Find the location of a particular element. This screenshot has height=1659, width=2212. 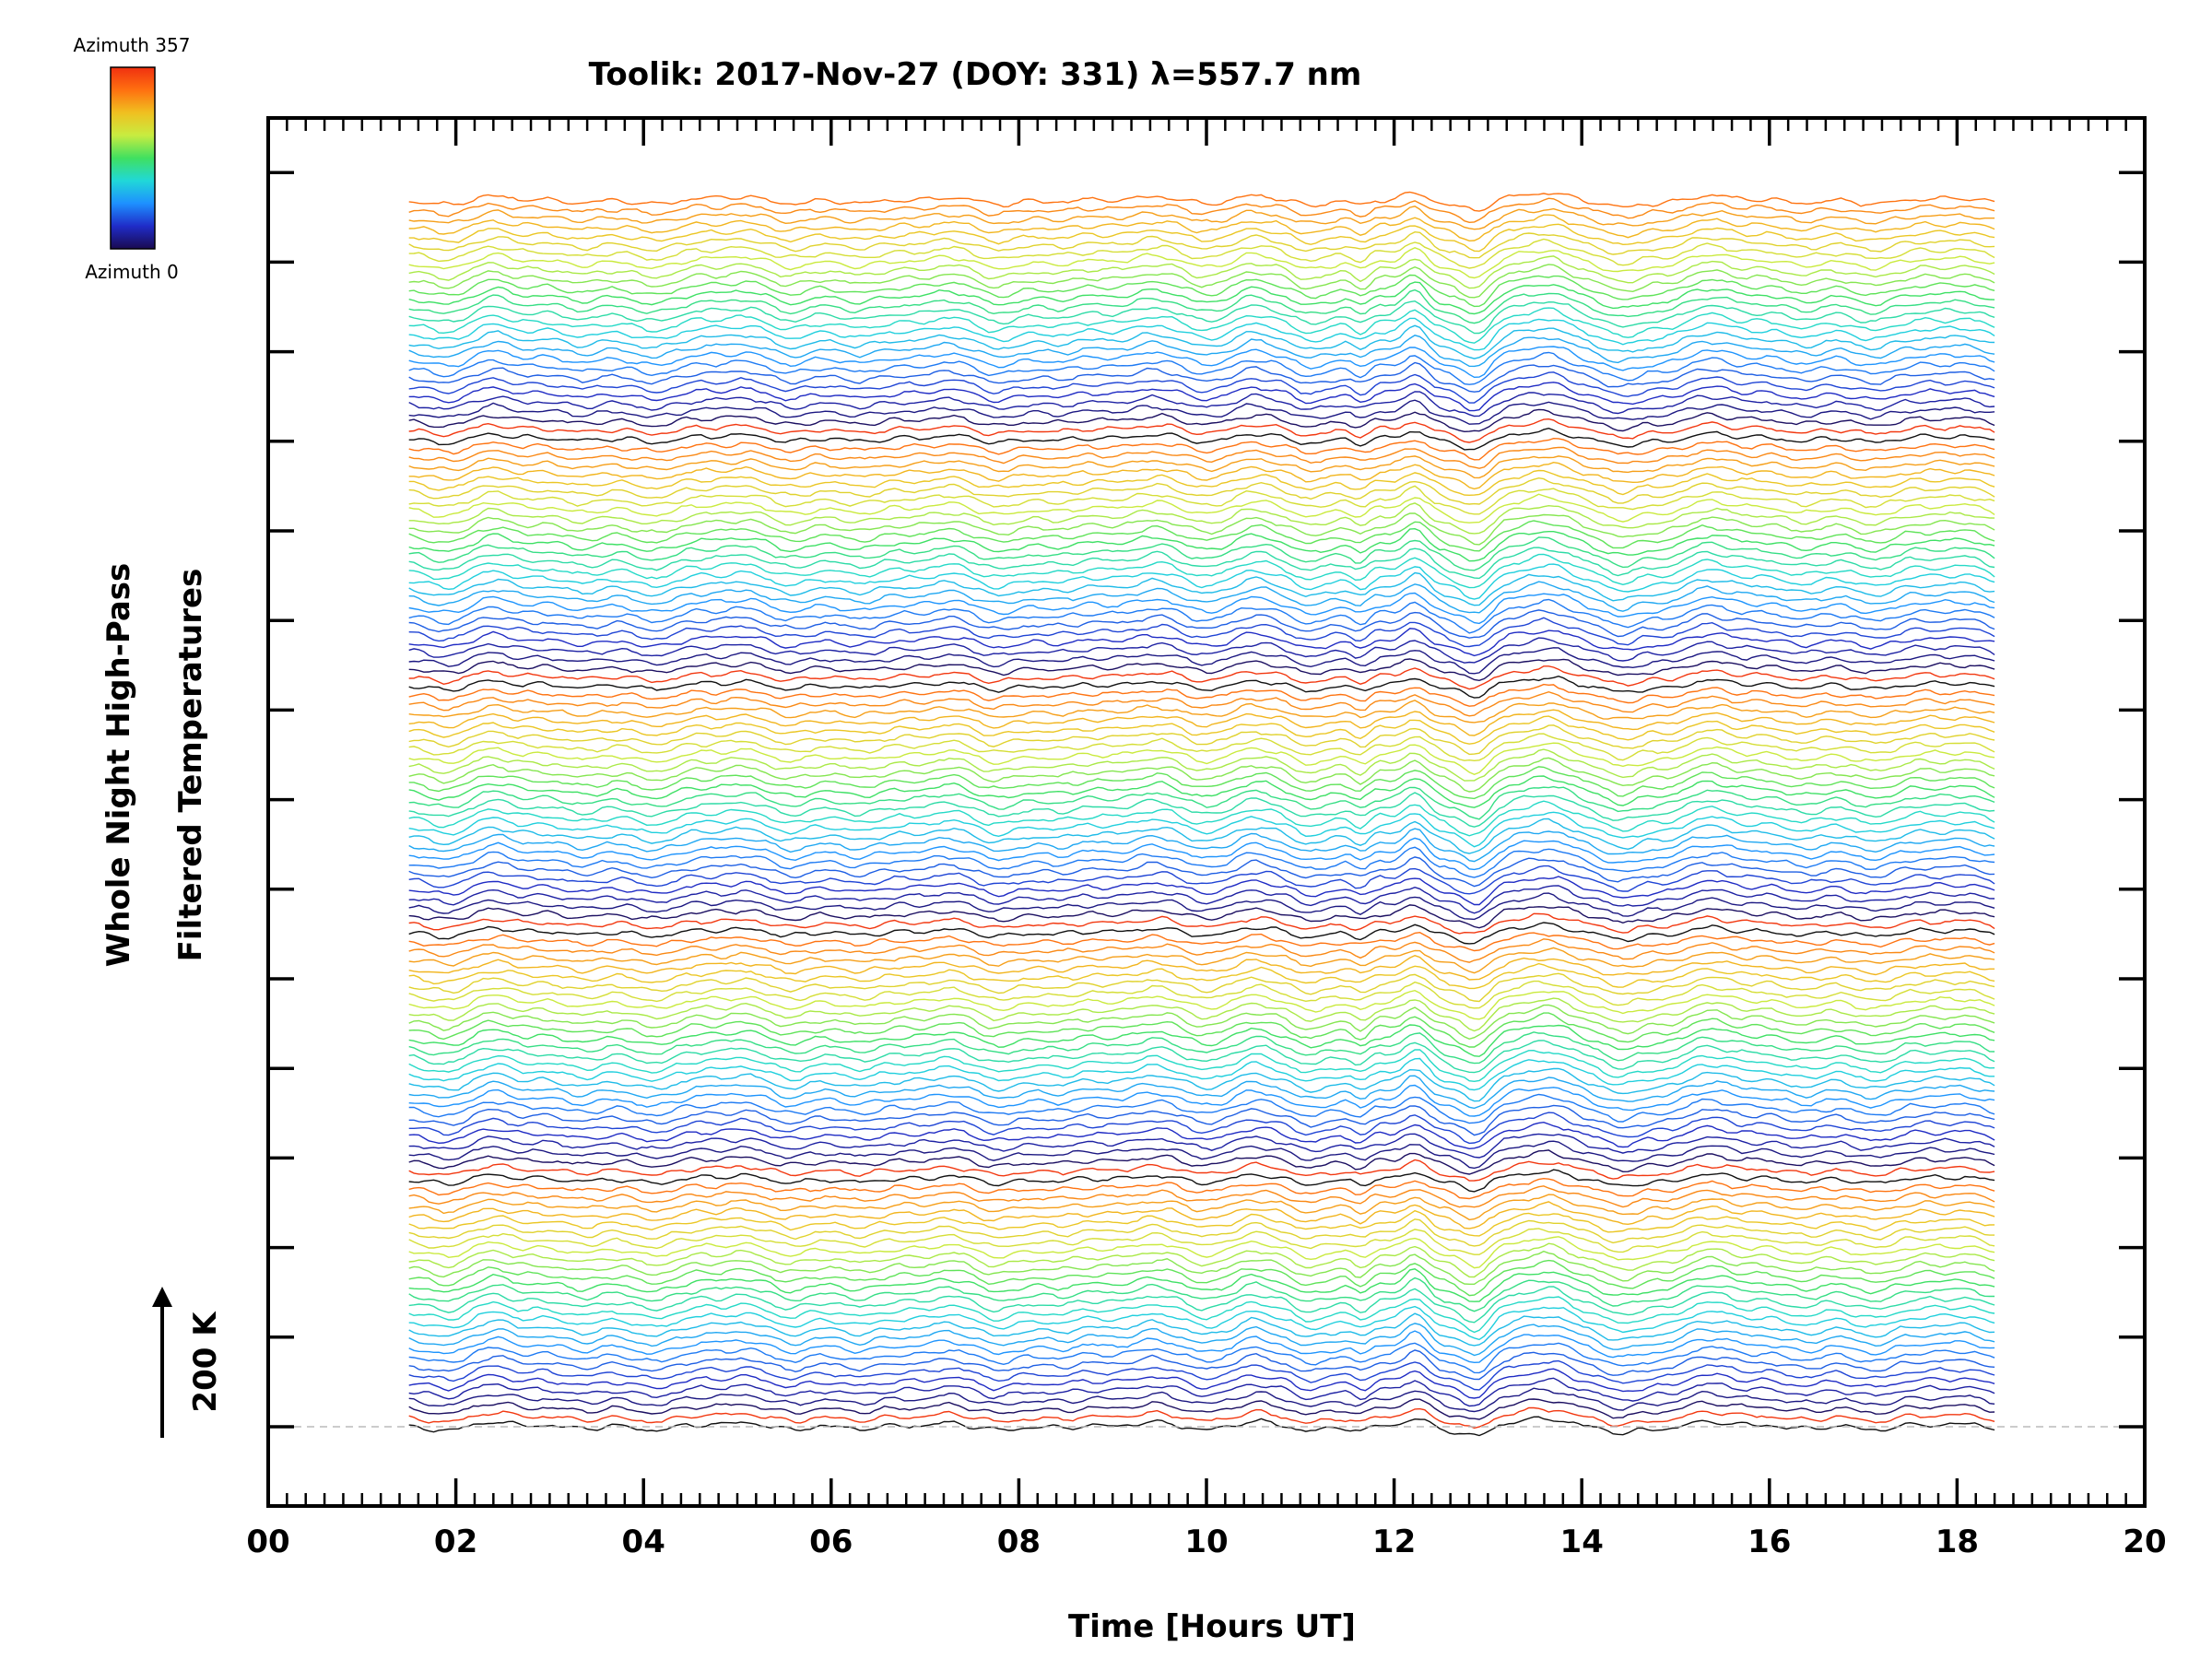

x-tick-label: 12 is located at coordinates (1394, 1542).